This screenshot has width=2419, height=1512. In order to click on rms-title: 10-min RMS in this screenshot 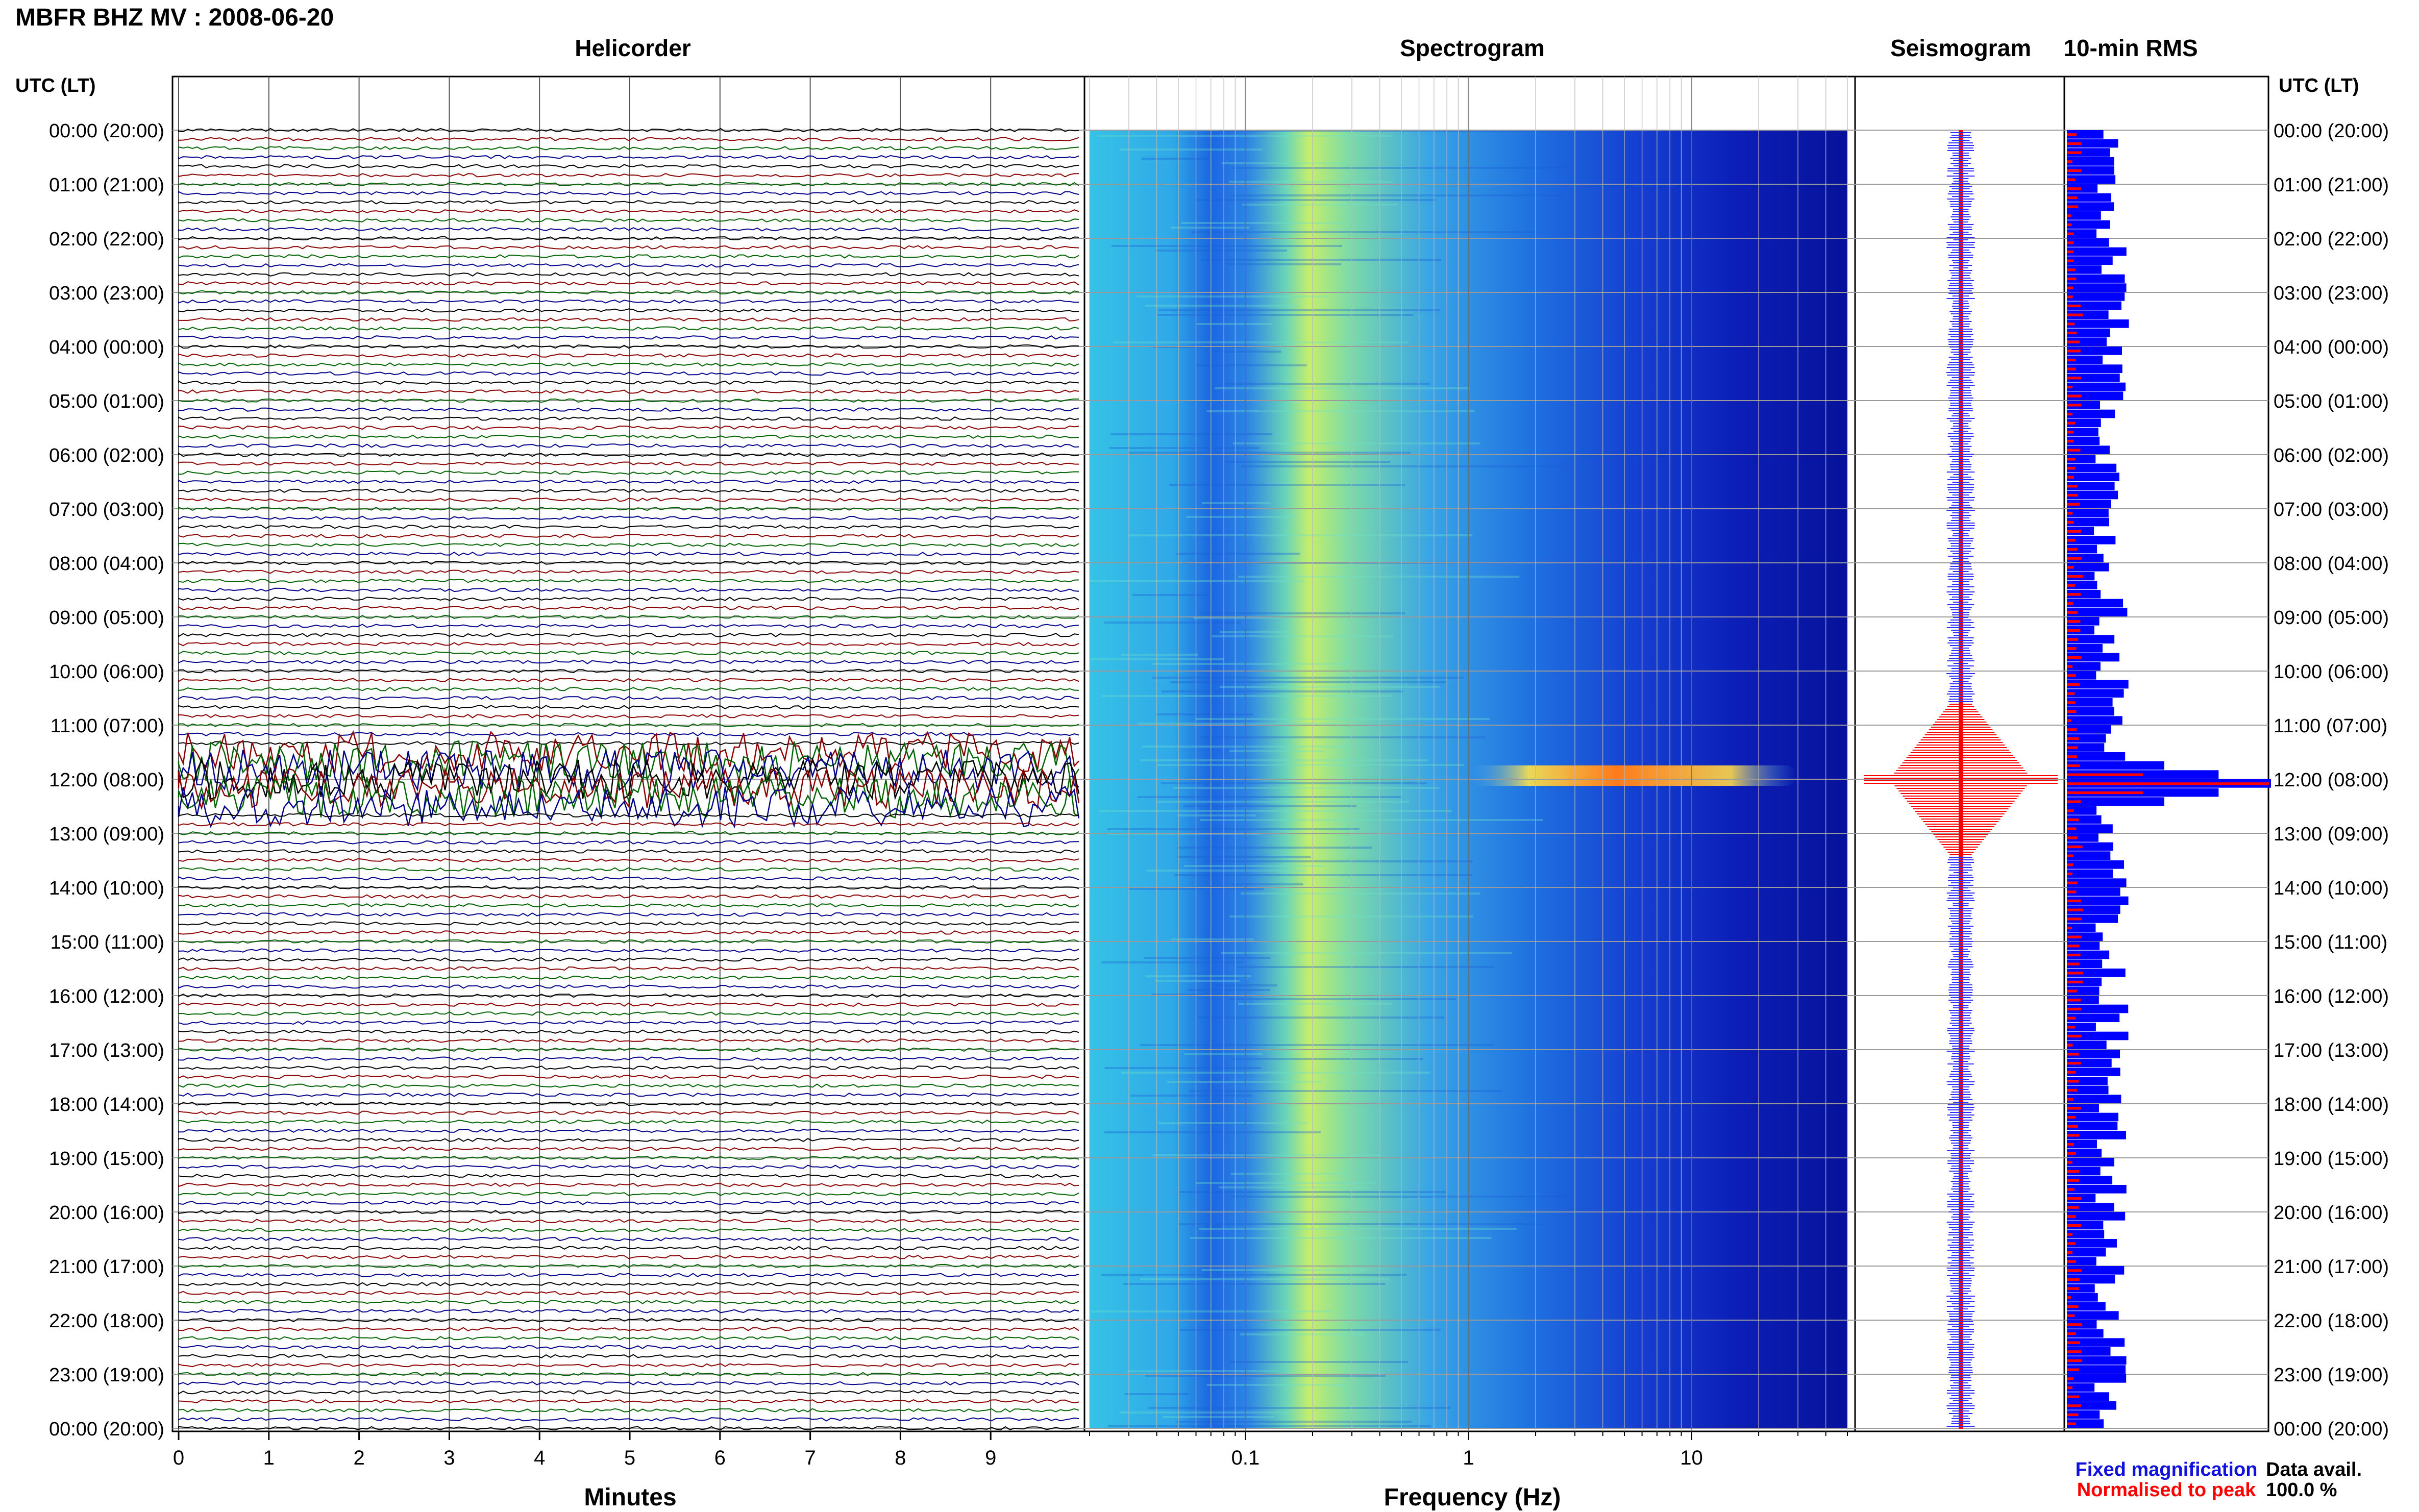, I will do `click(2130, 48)`.